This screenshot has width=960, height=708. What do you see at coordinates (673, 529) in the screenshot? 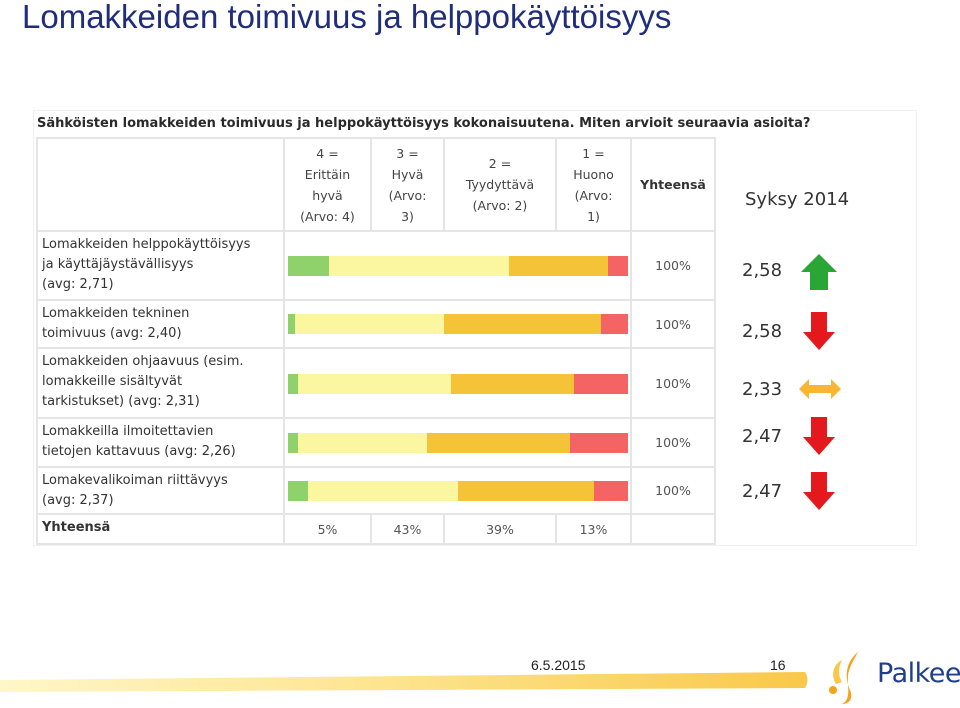
I see `footer-total-empty` at bounding box center [673, 529].